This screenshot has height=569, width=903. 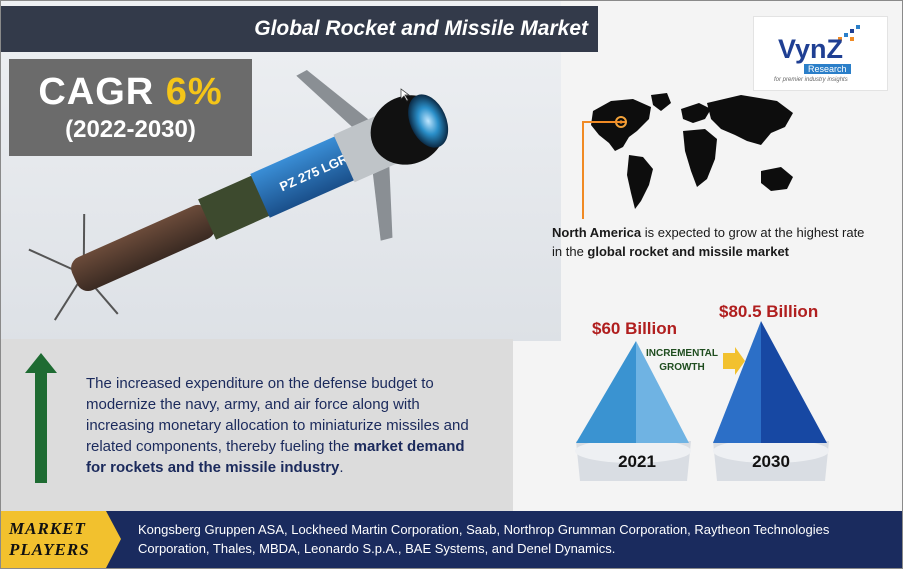 What do you see at coordinates (811, 49) in the screenshot?
I see `logo-name: VynZ` at bounding box center [811, 49].